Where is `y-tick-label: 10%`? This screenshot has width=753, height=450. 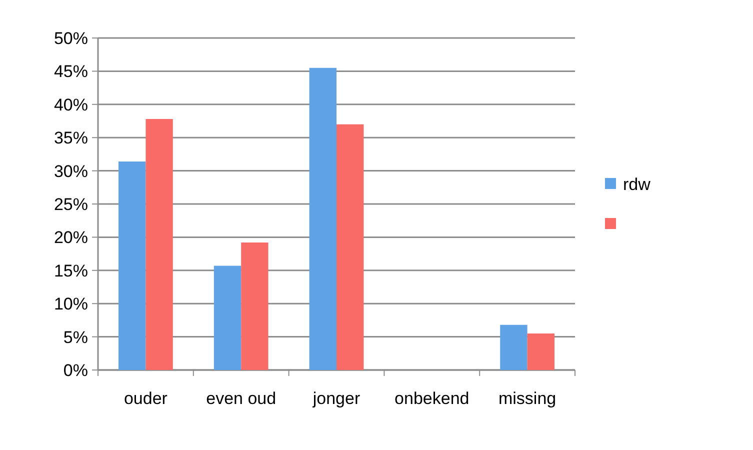 y-tick-label: 10% is located at coordinates (71, 304).